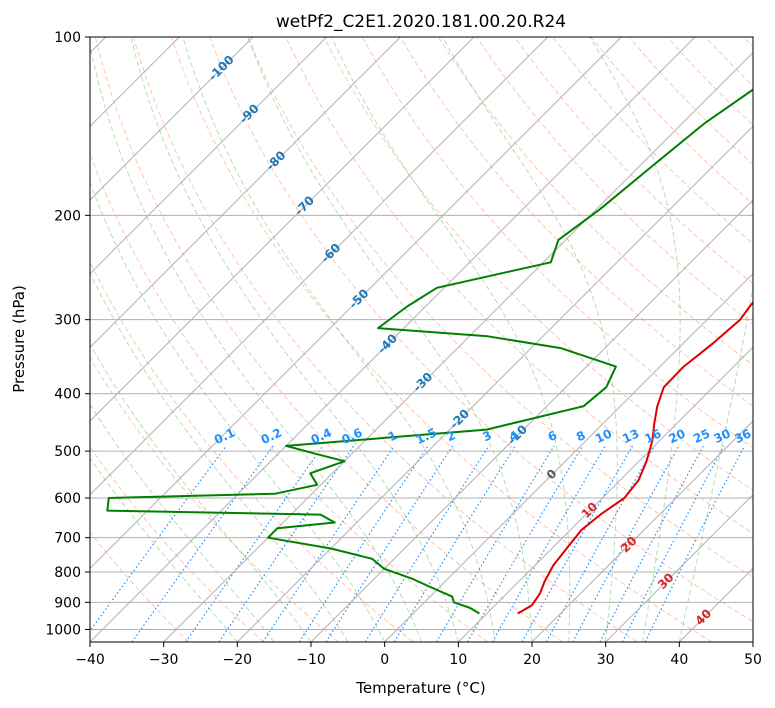 The width and height of the screenshot is (775, 708). I want to click on x-axis-label: Temperature (°C), so click(420, 688).